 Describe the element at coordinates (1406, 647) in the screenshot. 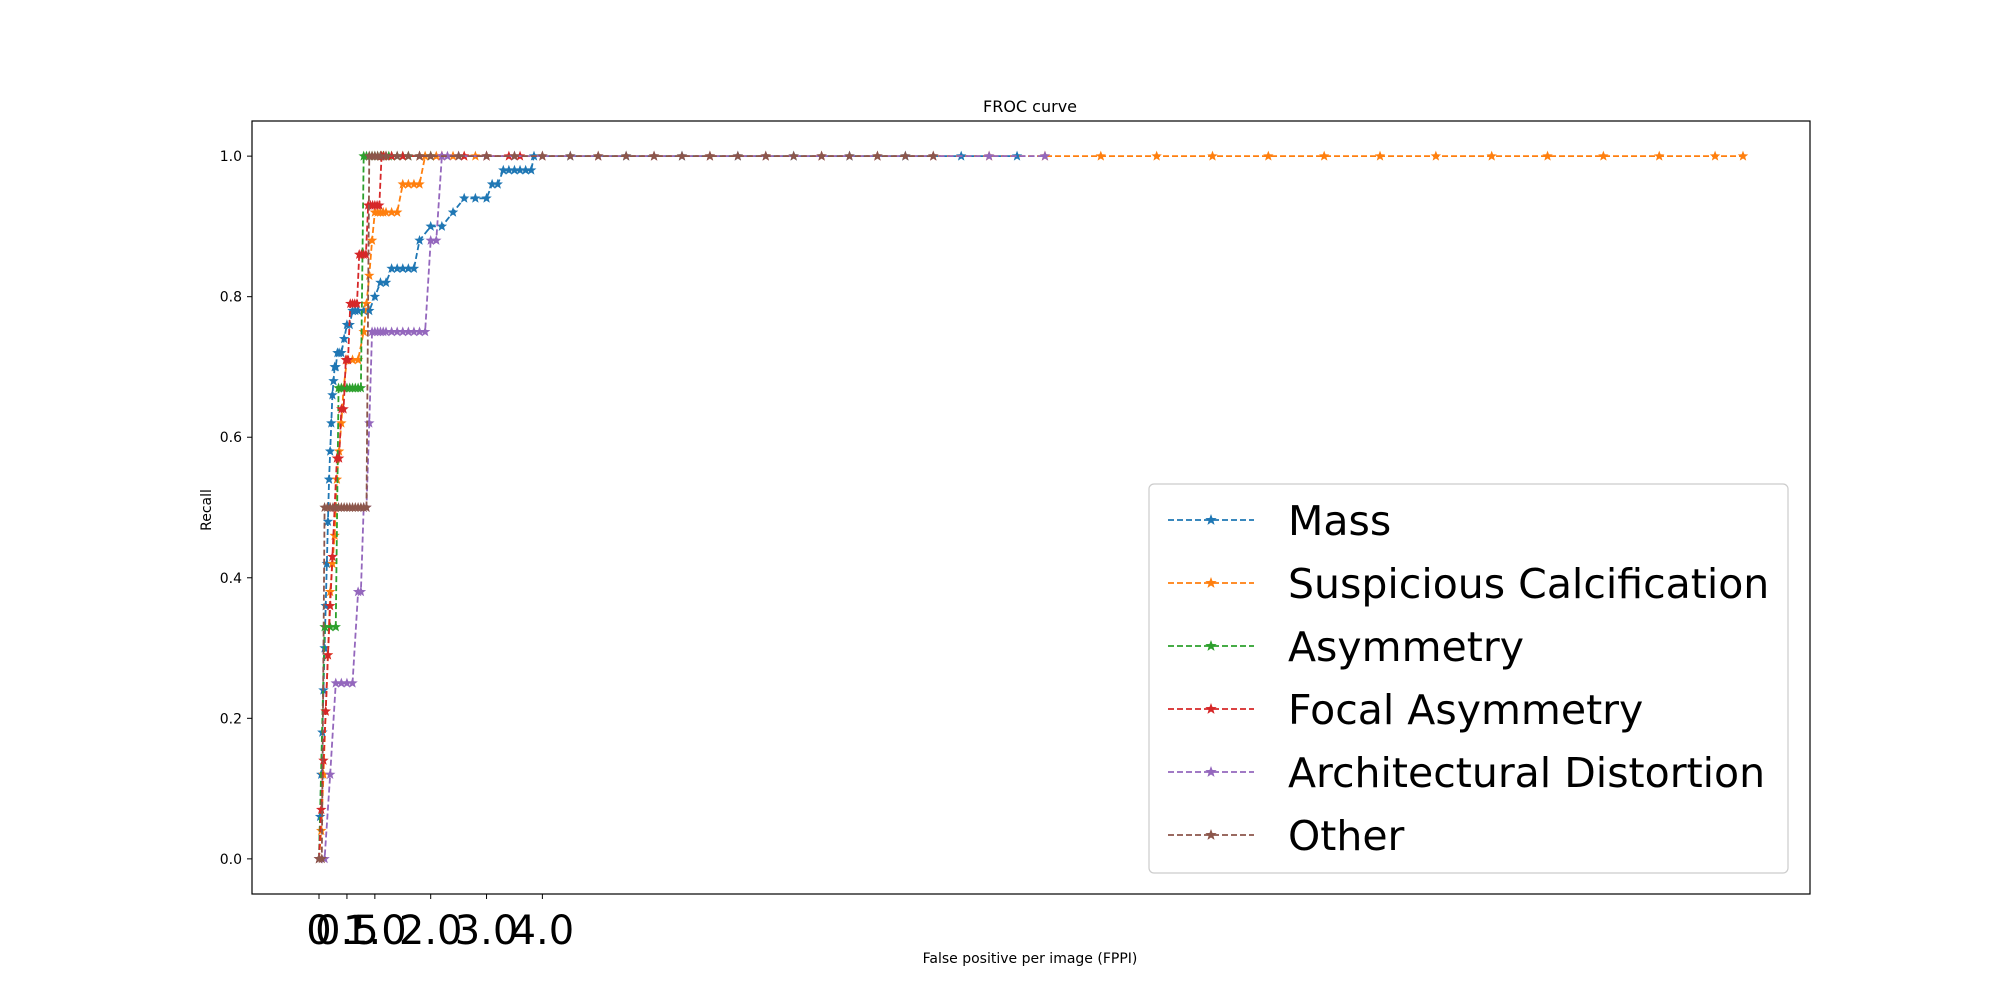

I see `legend-label: Asymmetry` at that location.